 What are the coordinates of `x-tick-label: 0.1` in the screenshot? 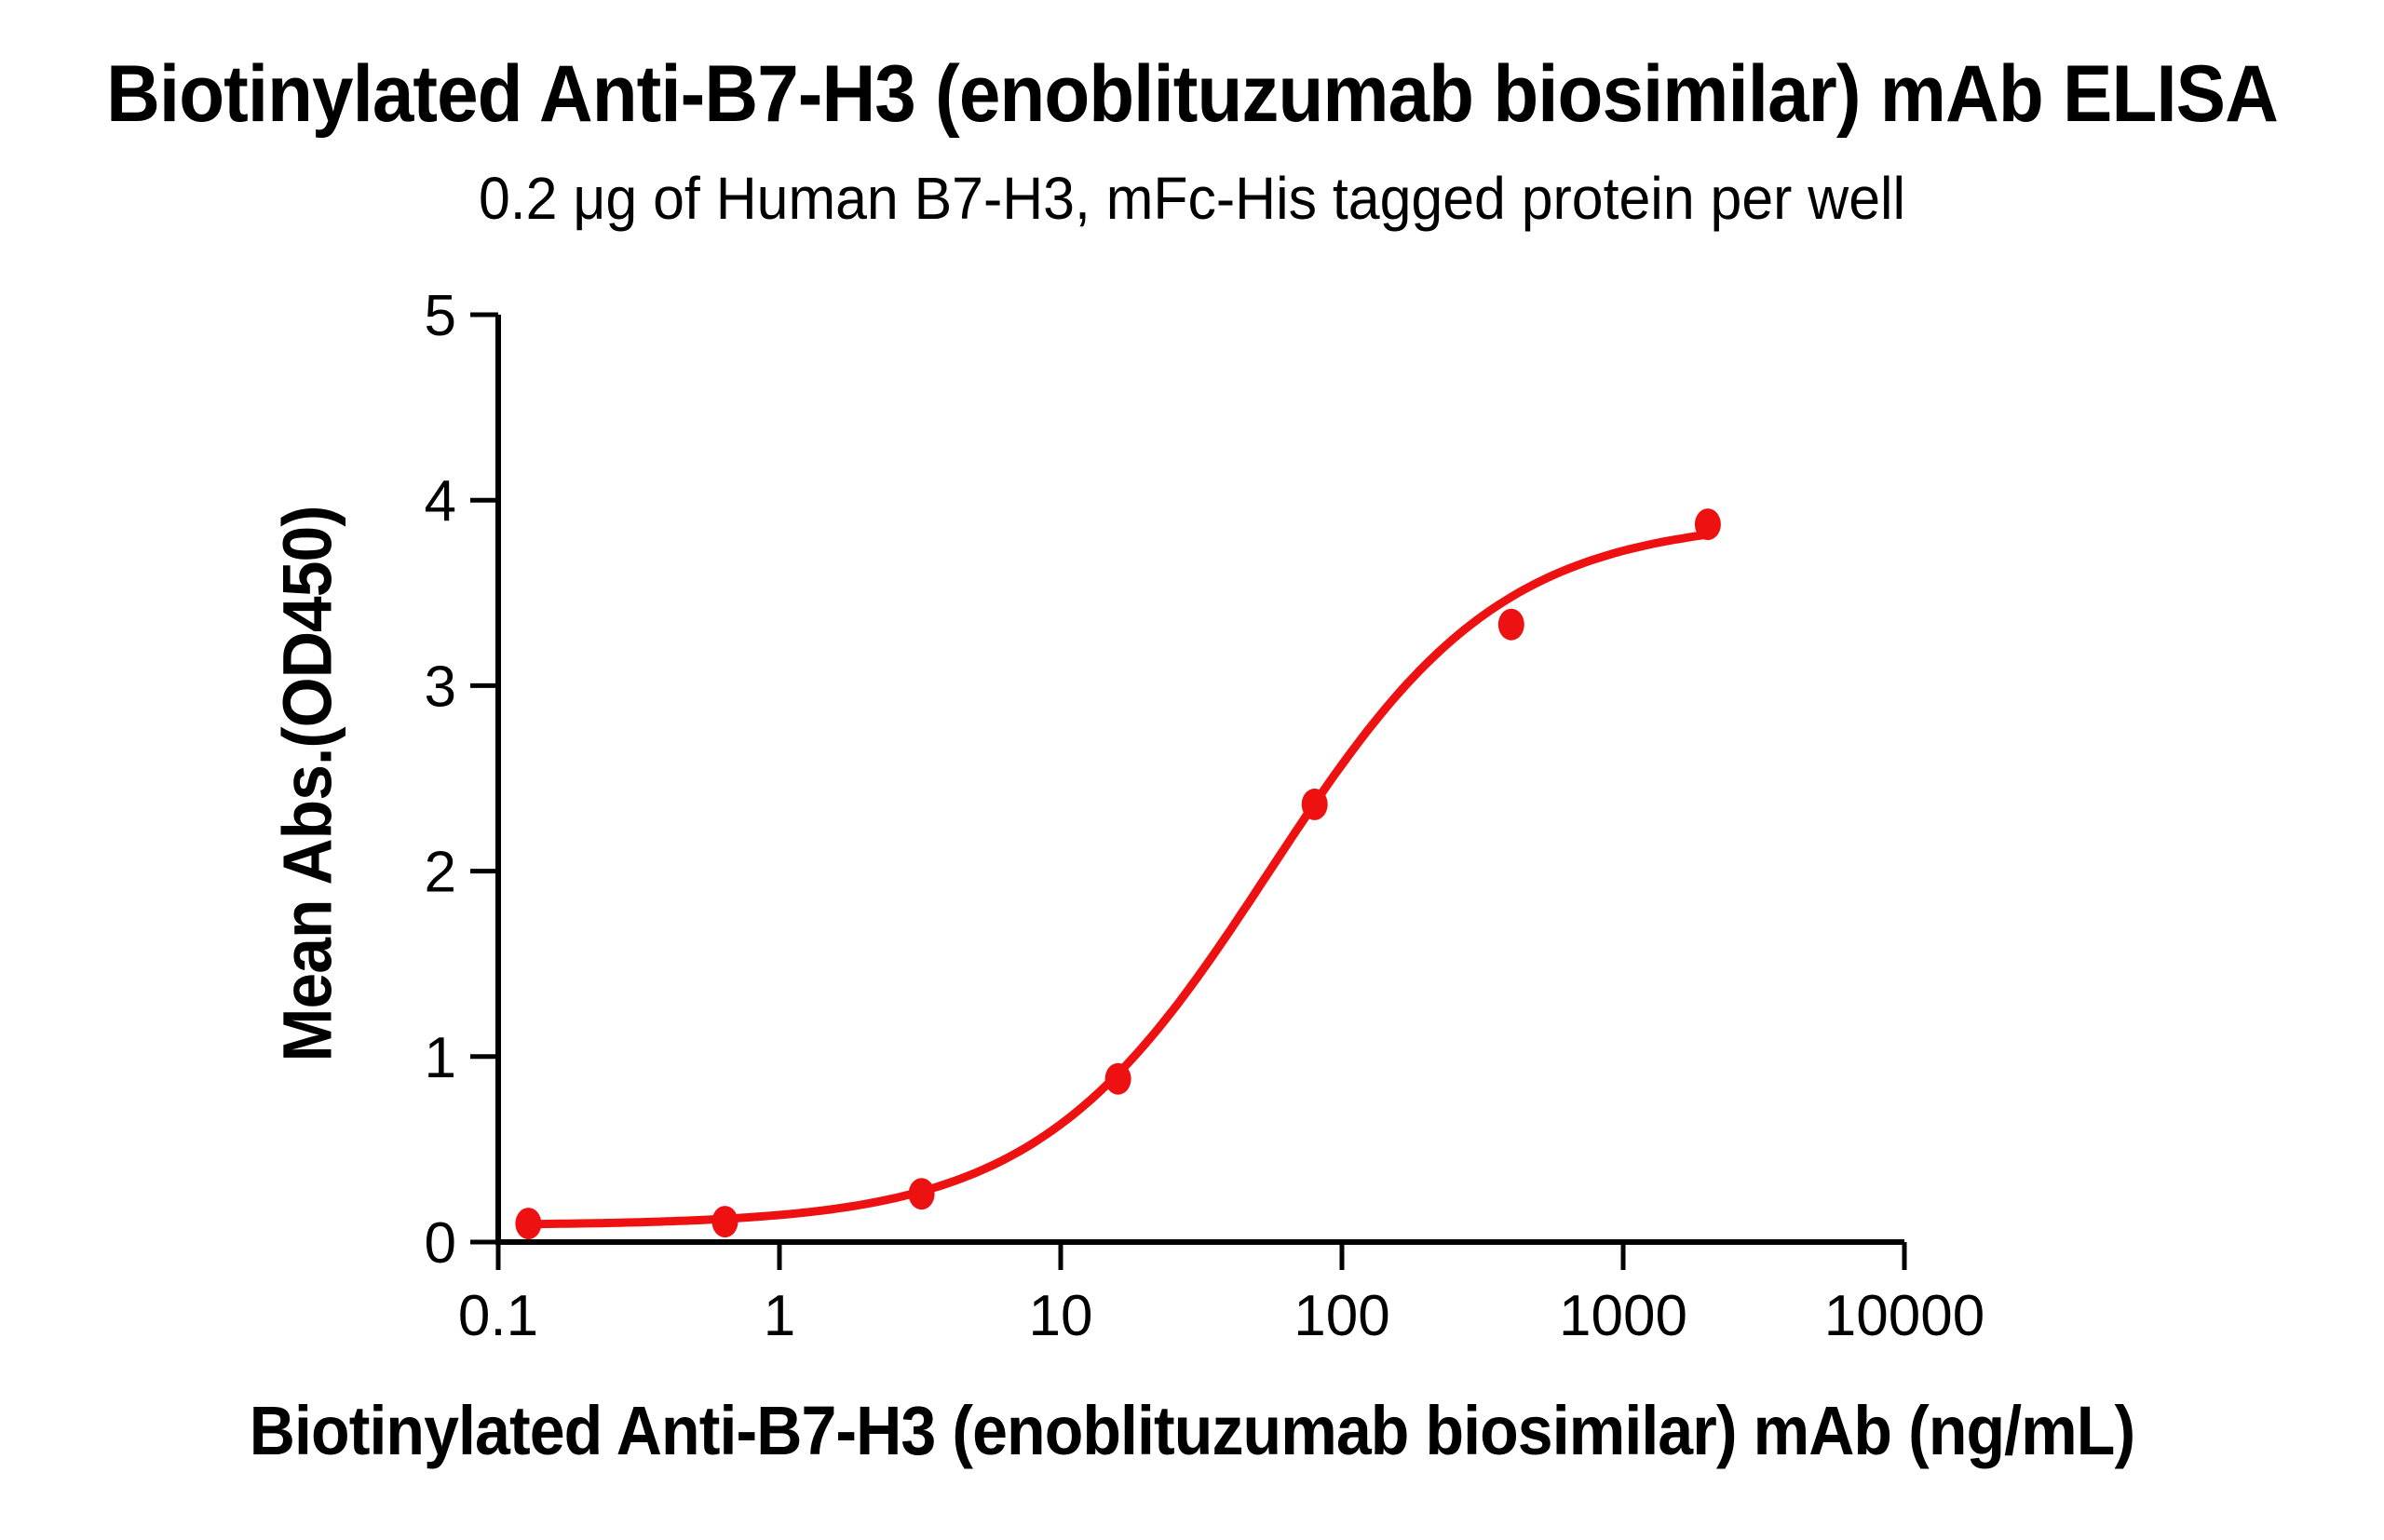 It's located at (498, 1316).